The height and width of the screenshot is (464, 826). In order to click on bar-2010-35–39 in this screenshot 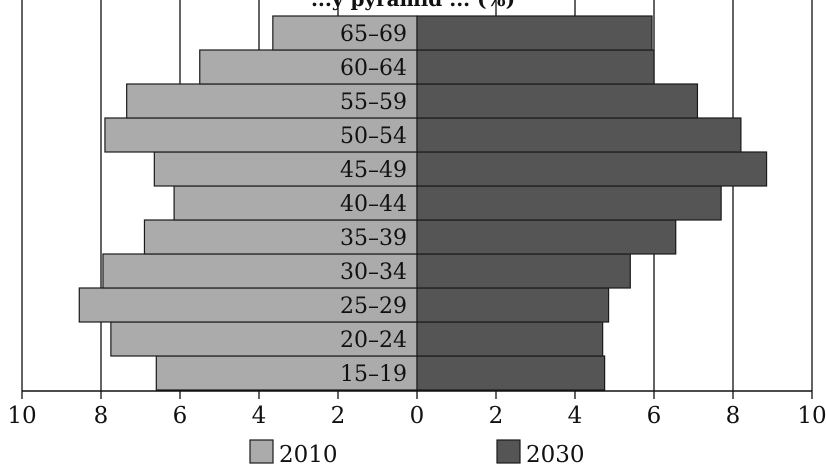, I will do `click(280, 237)`.